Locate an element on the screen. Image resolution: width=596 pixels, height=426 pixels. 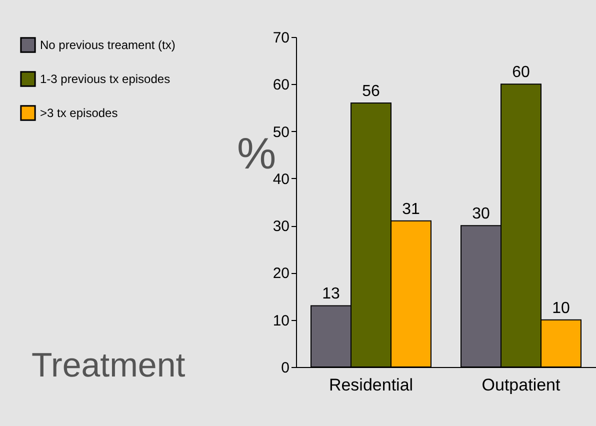
x-axis-title: Treatment is located at coordinates (109, 365).